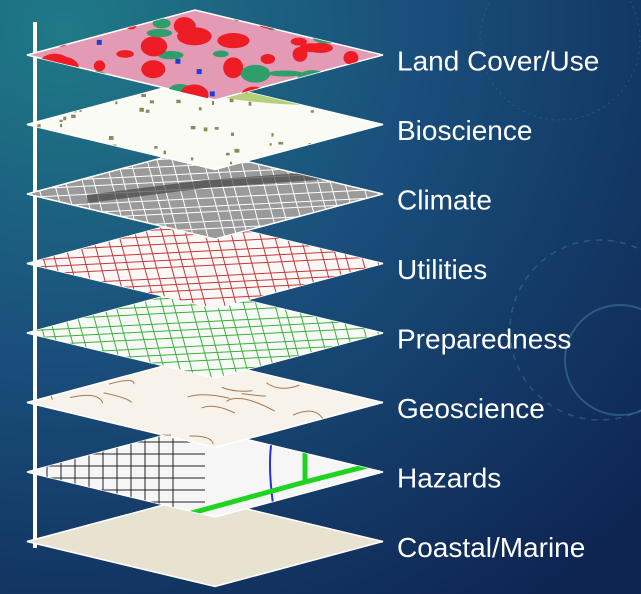  I want to click on layer-label: Preparedness, so click(484, 338).